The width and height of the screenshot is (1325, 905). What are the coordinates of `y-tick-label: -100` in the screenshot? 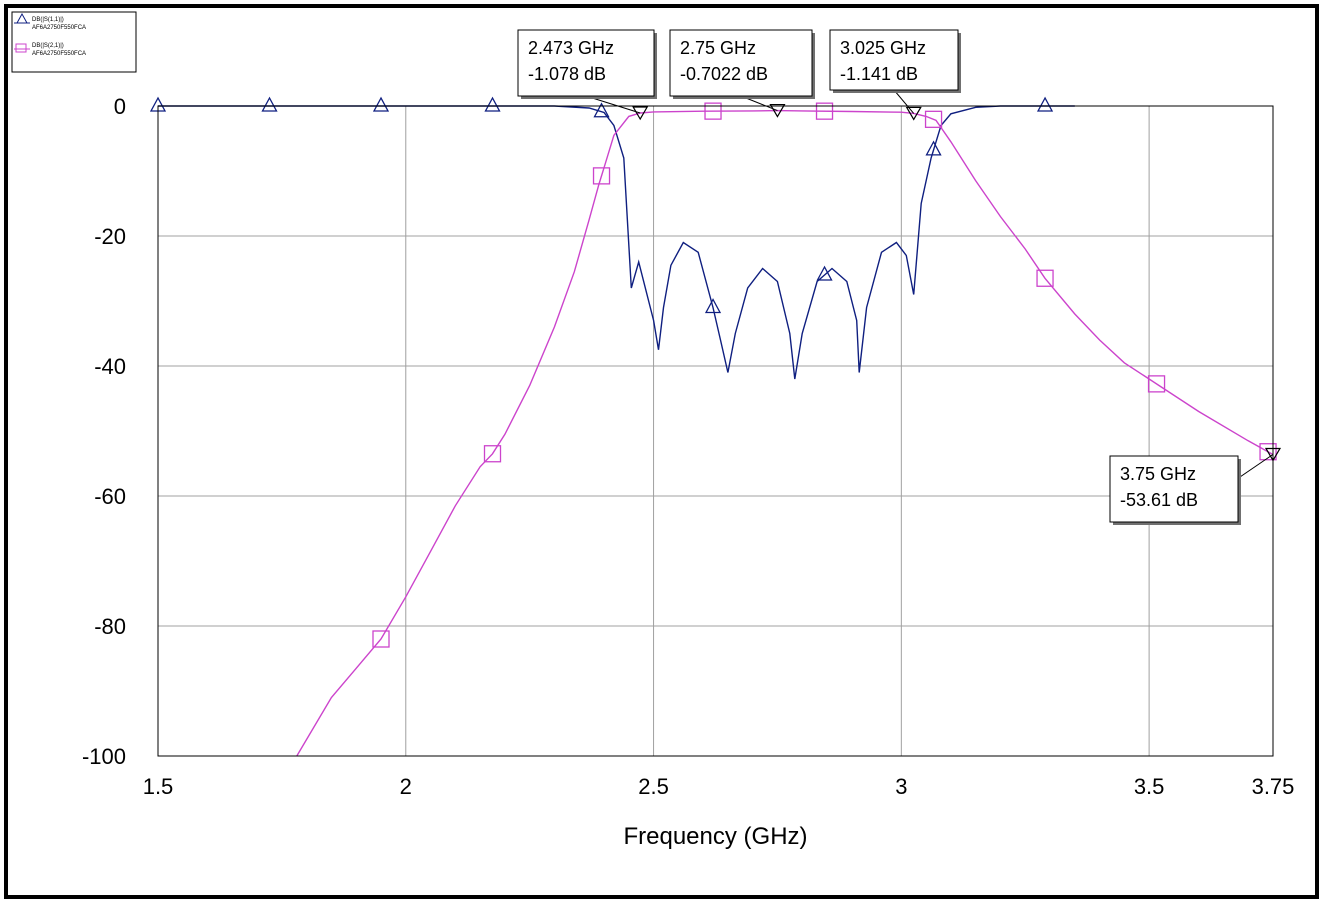 It's located at (104, 756).